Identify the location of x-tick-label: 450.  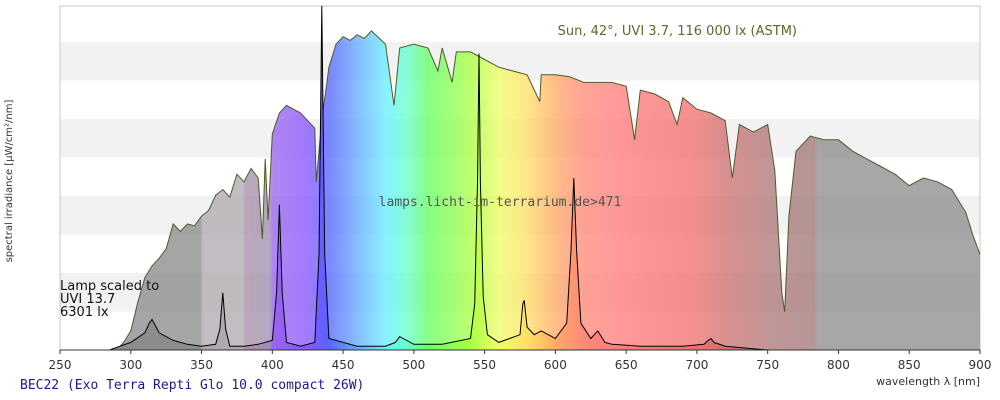
(343, 365).